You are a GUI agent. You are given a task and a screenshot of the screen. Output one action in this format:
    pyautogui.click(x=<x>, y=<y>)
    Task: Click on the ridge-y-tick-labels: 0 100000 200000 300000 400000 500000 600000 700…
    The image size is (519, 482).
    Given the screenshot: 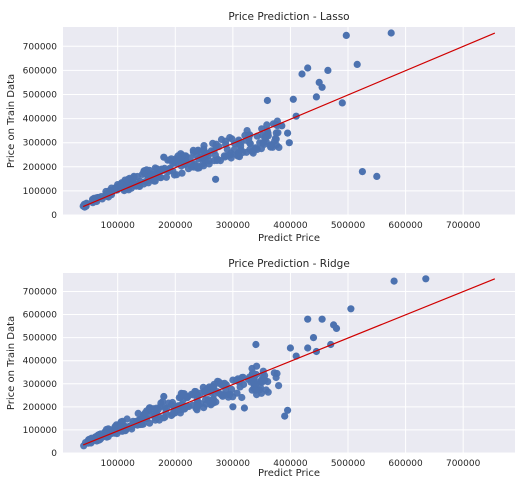 What is the action you would take?
    pyautogui.click(x=40, y=373)
    